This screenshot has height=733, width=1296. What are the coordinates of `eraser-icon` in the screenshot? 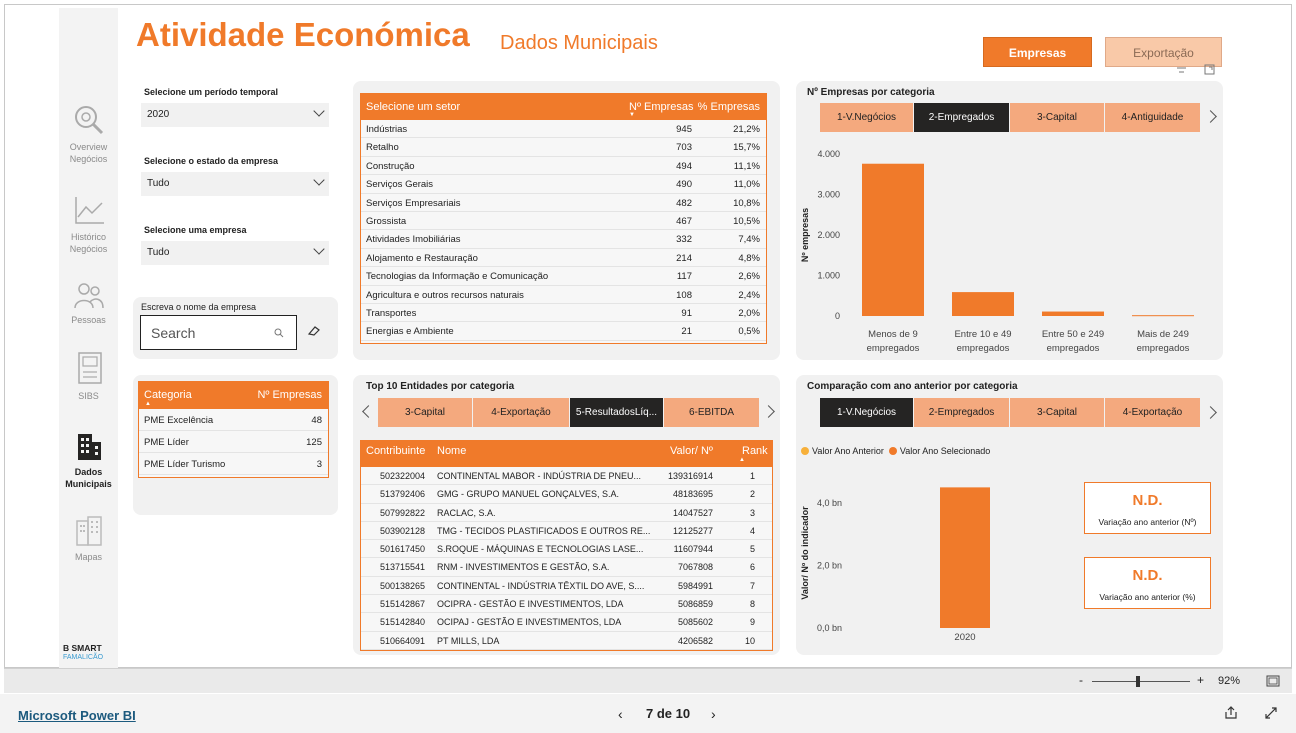 It's located at (314, 331).